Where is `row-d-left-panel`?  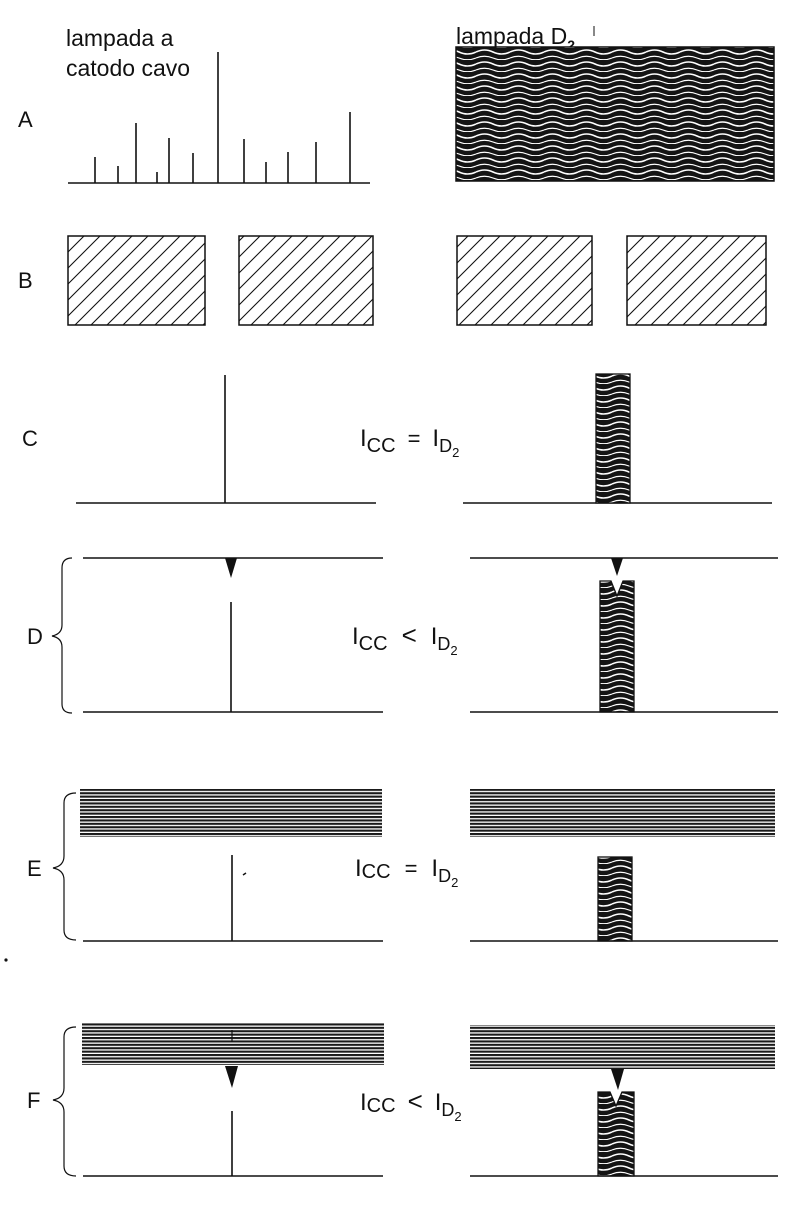 row-d-left-panel is located at coordinates (233, 635).